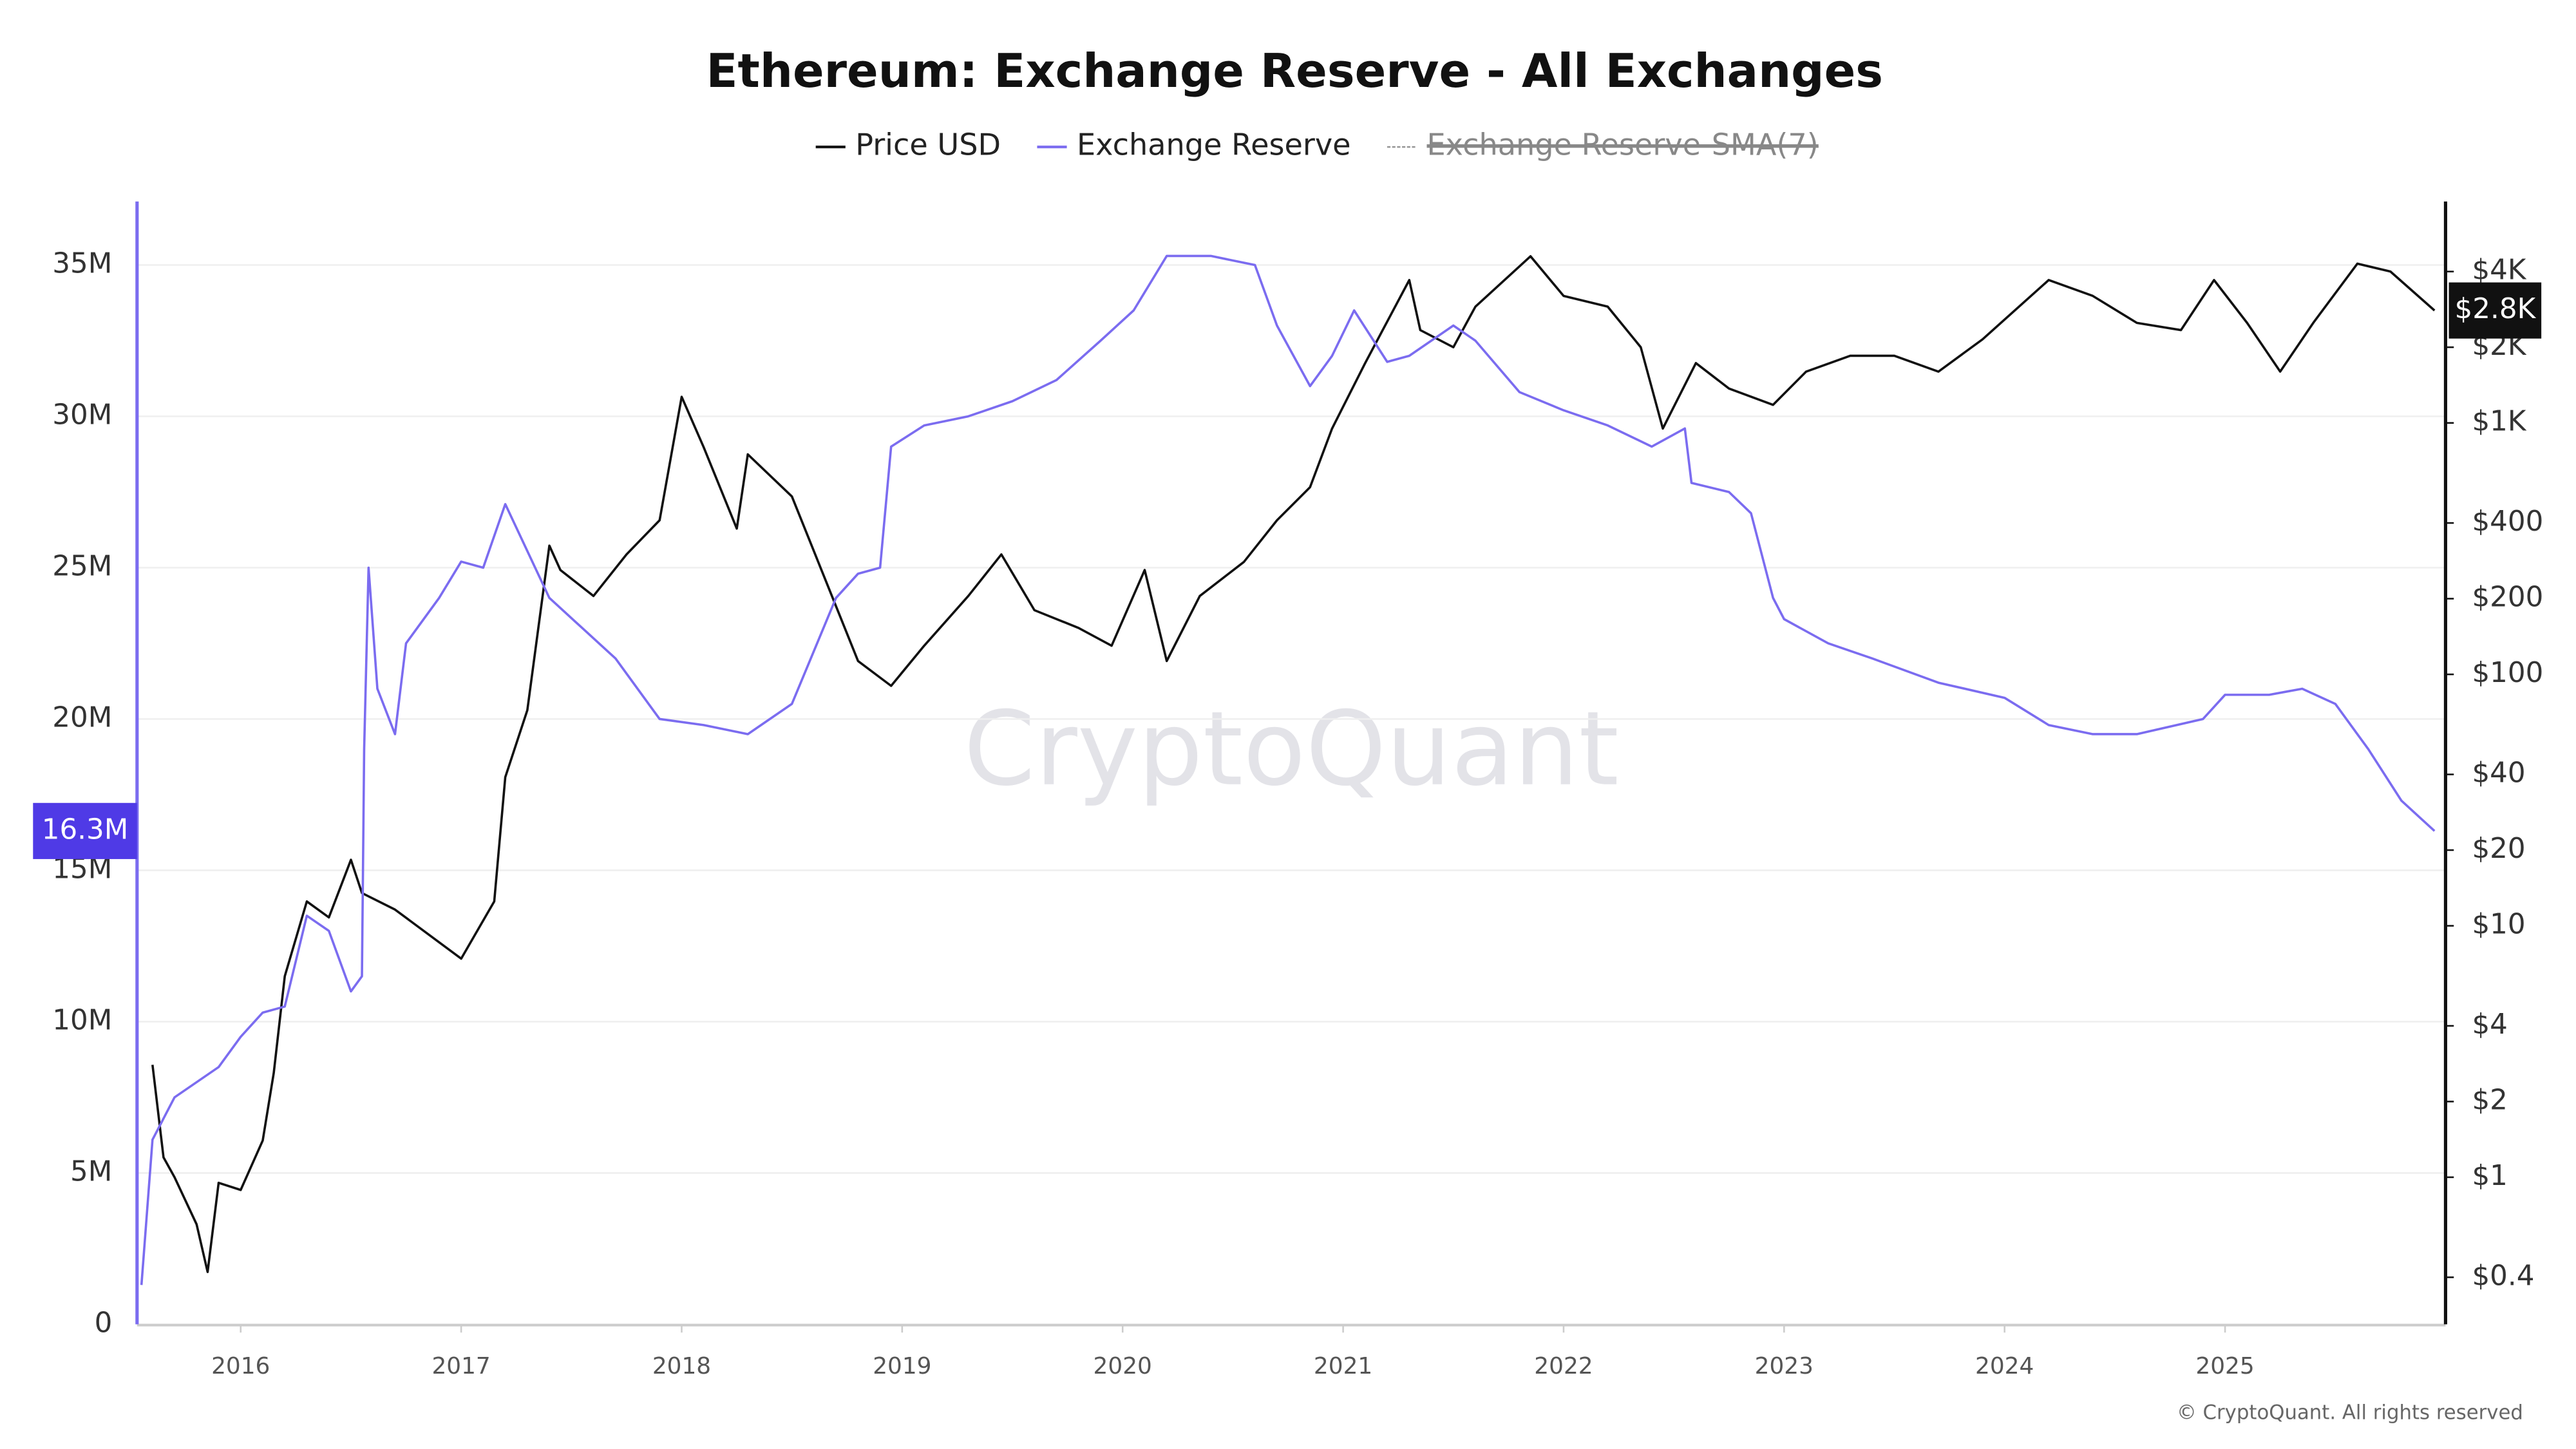 The width and height of the screenshot is (2576, 1449). What do you see at coordinates (2498, 849) in the screenshot?
I see `y2-tick-label: $20` at bounding box center [2498, 849].